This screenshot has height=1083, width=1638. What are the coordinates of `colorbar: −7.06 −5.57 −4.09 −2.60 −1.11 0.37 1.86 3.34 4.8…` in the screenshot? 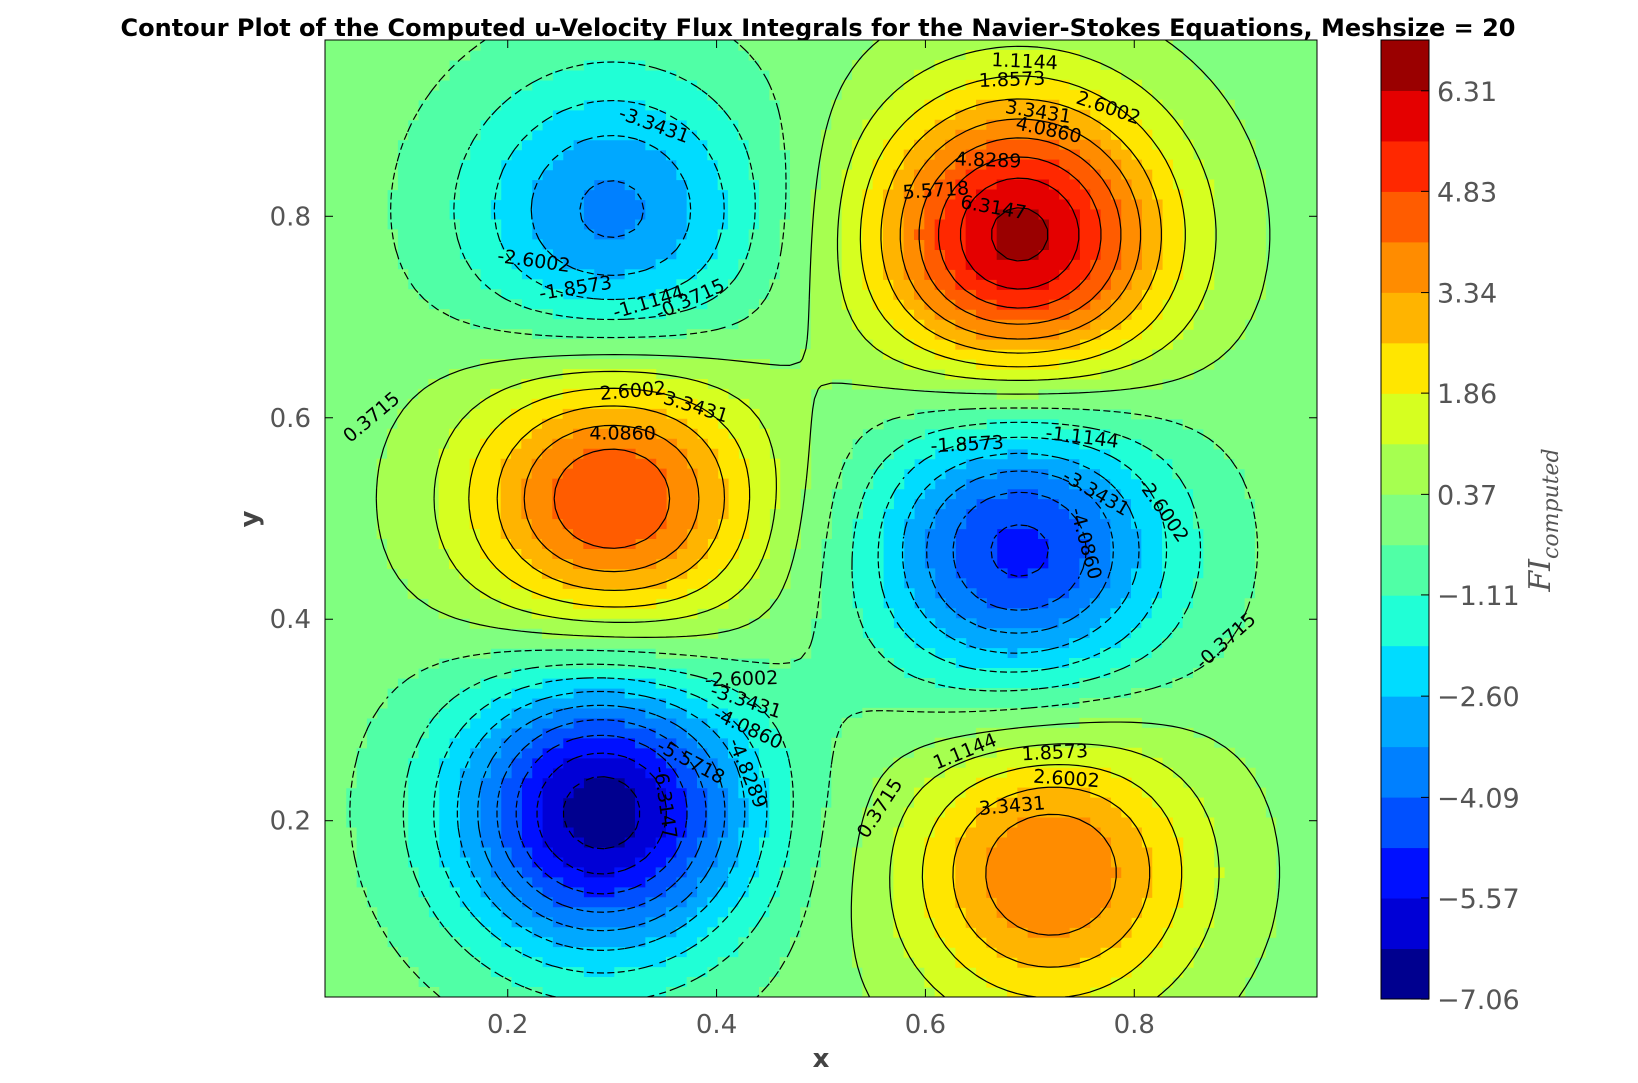 It's located at (1450, 527).